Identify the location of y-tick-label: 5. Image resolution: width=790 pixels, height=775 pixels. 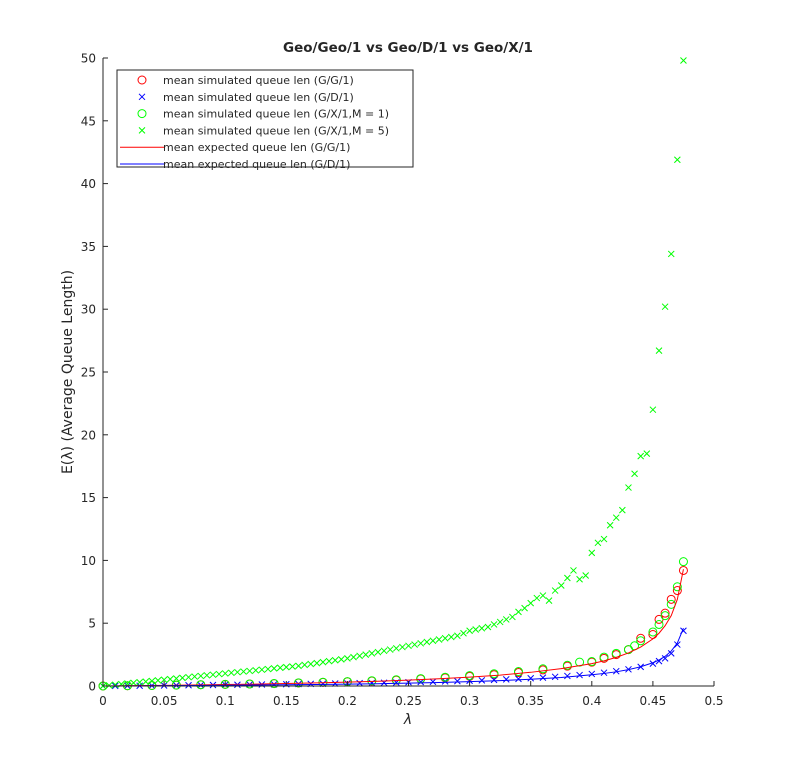
(92, 624).